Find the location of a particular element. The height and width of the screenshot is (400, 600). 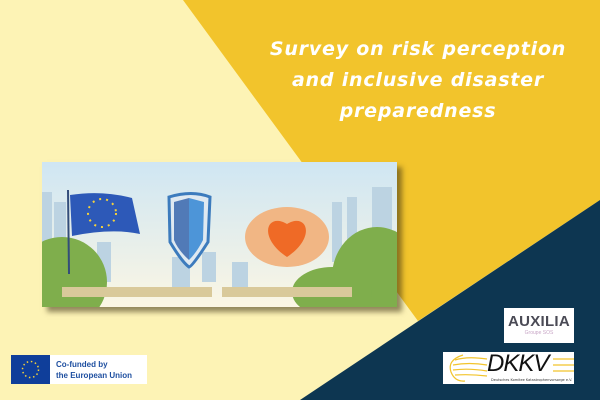

title-line: Survey on risk perception is located at coordinates (418, 49).